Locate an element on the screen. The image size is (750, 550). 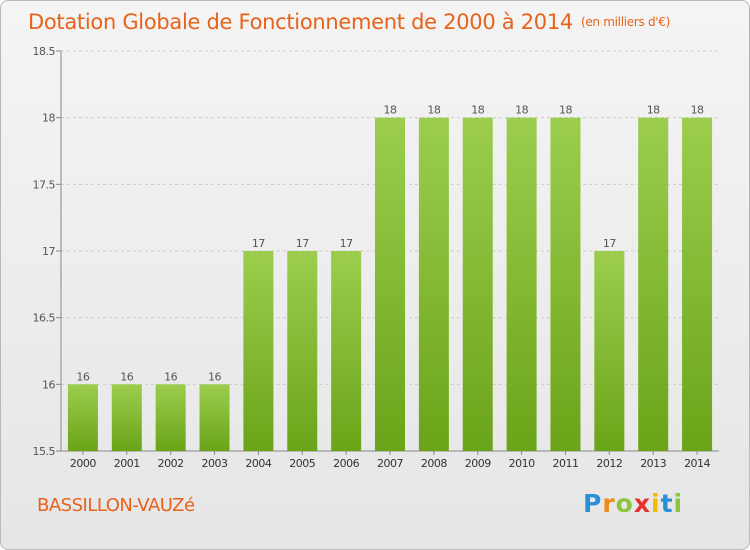
y-tick-label: 18 is located at coordinates (48, 118).